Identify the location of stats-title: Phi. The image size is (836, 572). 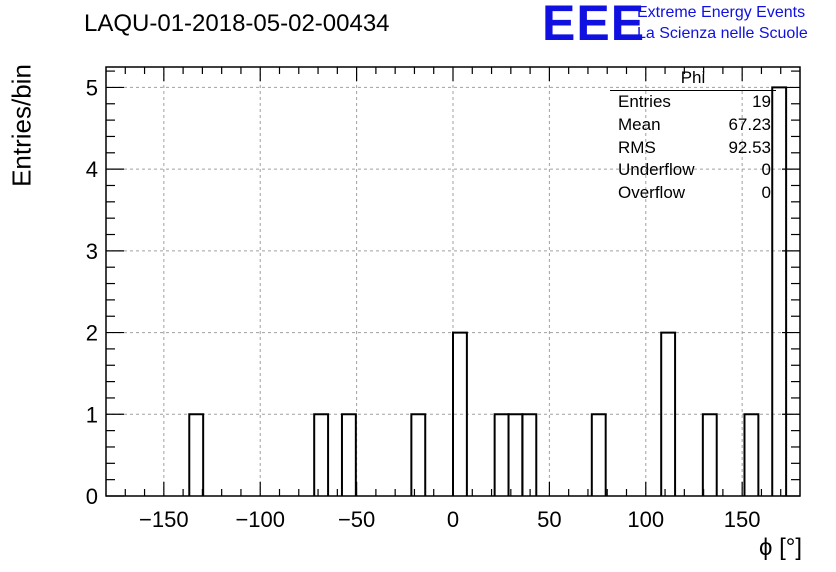
(693, 79).